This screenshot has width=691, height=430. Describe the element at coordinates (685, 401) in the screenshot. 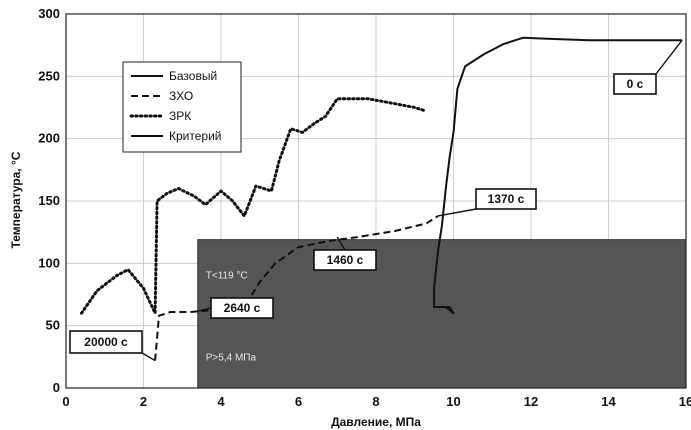

I see `x-tick-label: 16` at that location.